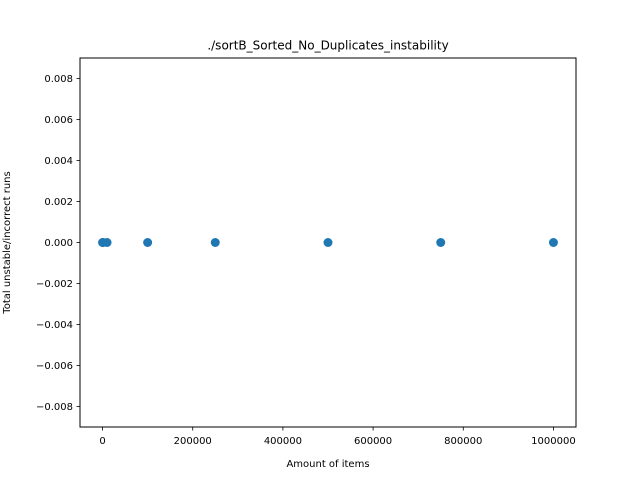 The width and height of the screenshot is (640, 480). Describe the element at coordinates (58, 79) in the screenshot. I see `y-tick-label: 0.008` at that location.